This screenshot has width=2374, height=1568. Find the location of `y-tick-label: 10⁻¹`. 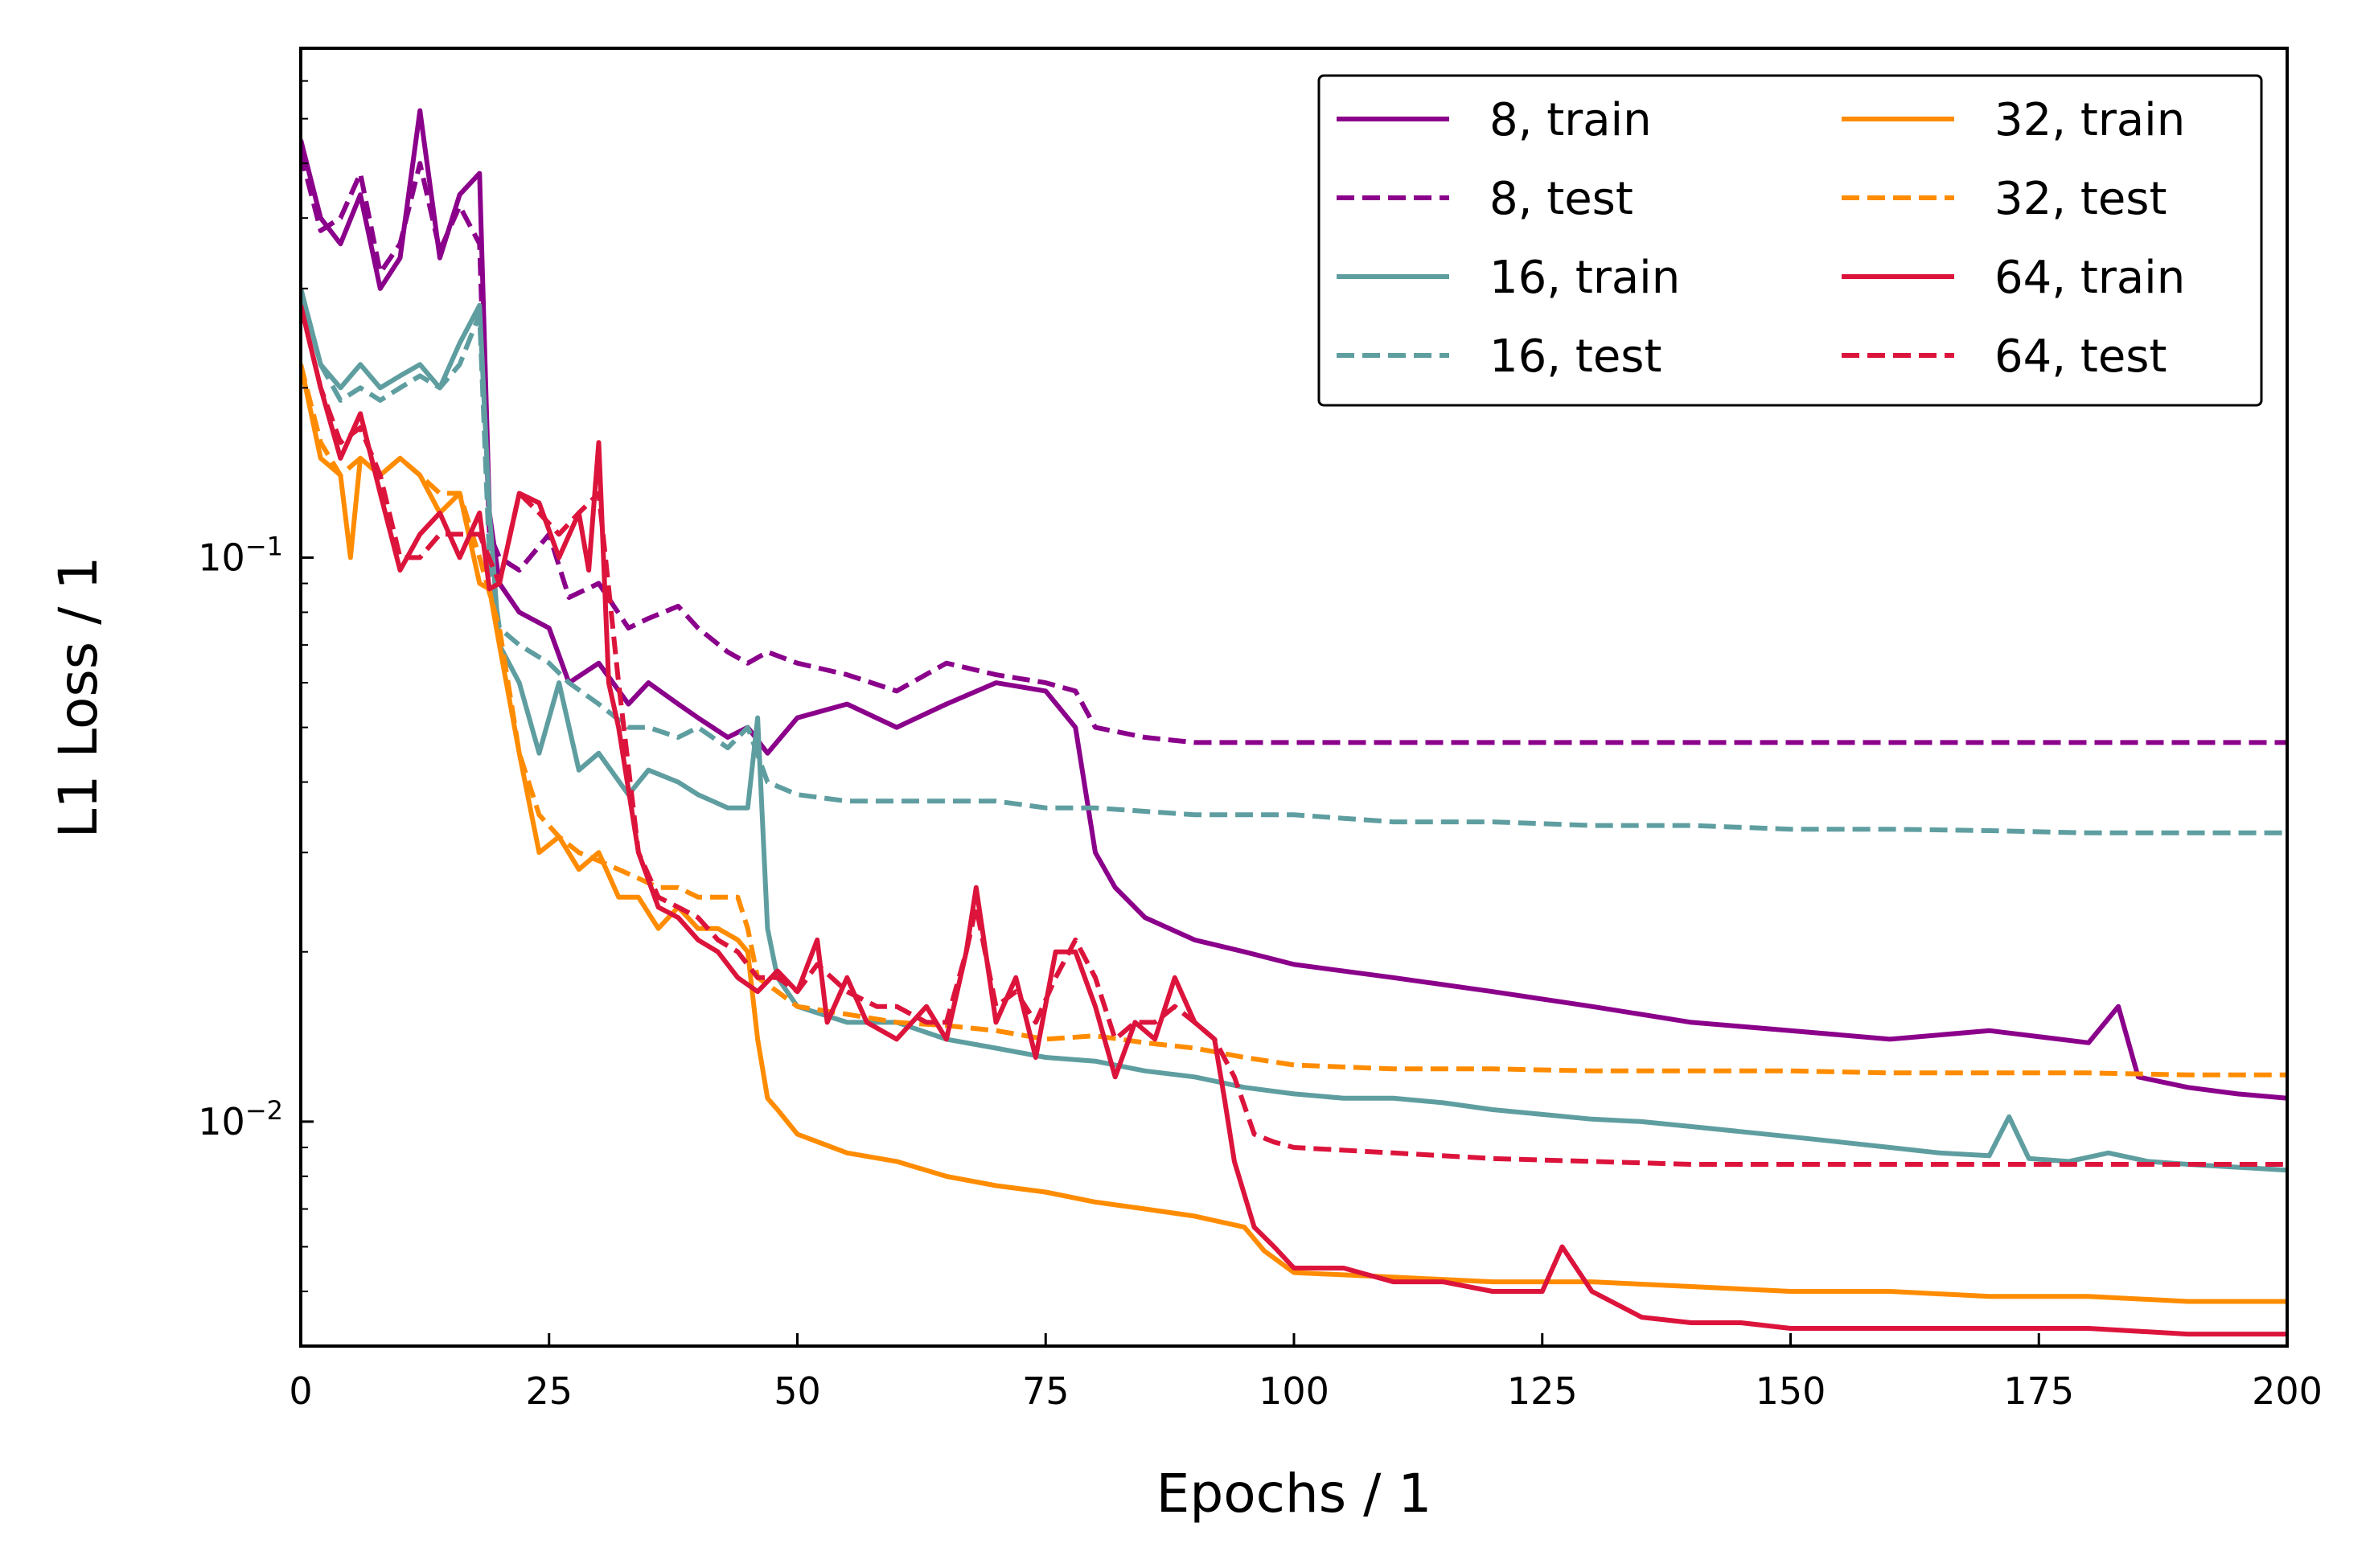

y-tick-label: 10⁻¹ is located at coordinates (240, 555).